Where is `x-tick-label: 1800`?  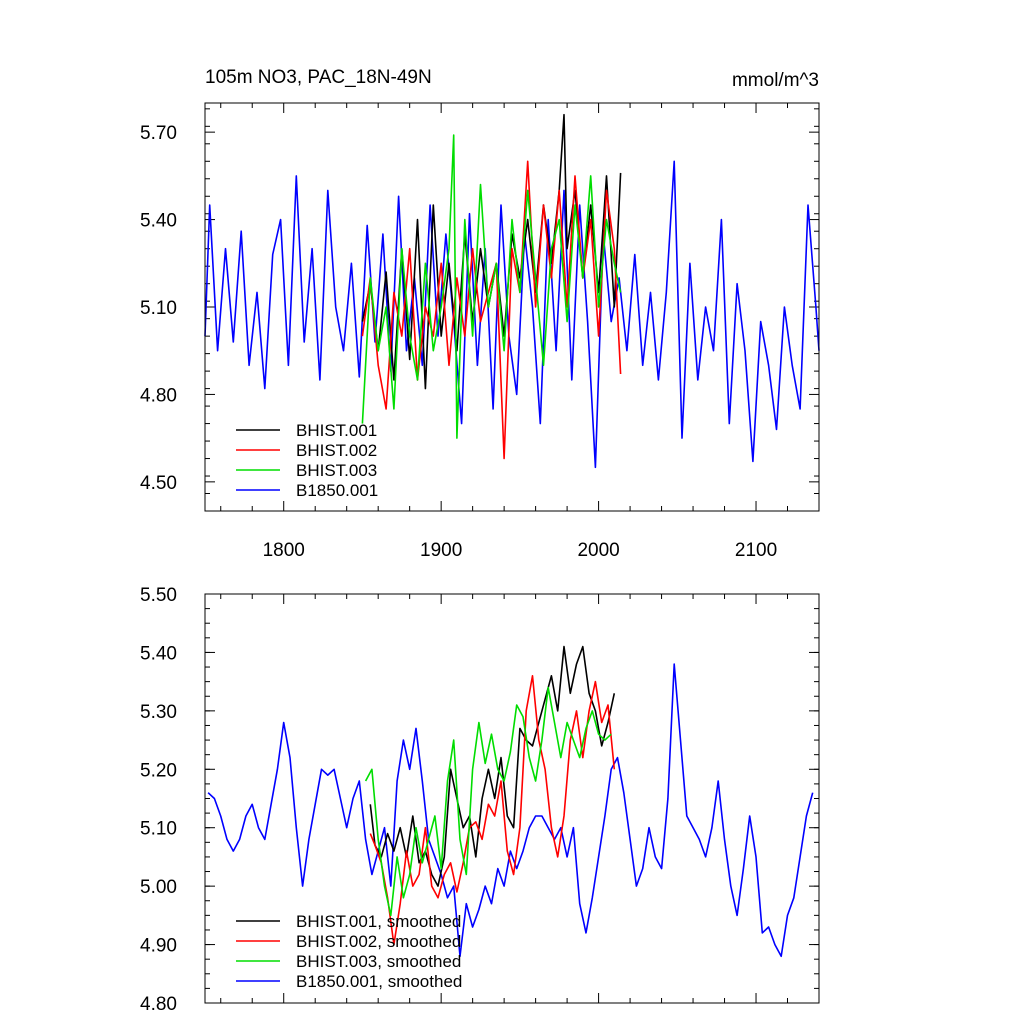 x-tick-label: 1800 is located at coordinates (284, 550).